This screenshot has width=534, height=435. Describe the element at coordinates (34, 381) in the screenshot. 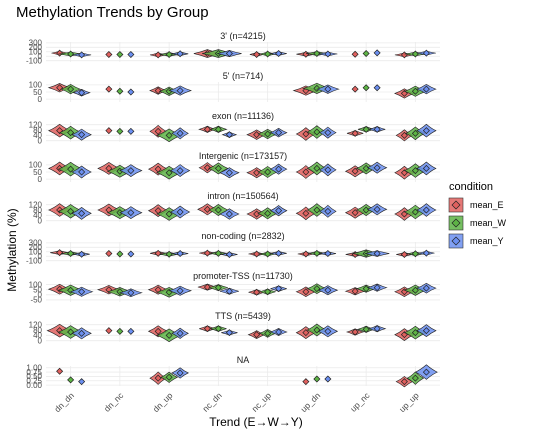

I see `y-tick-label: 0.25` at that location.